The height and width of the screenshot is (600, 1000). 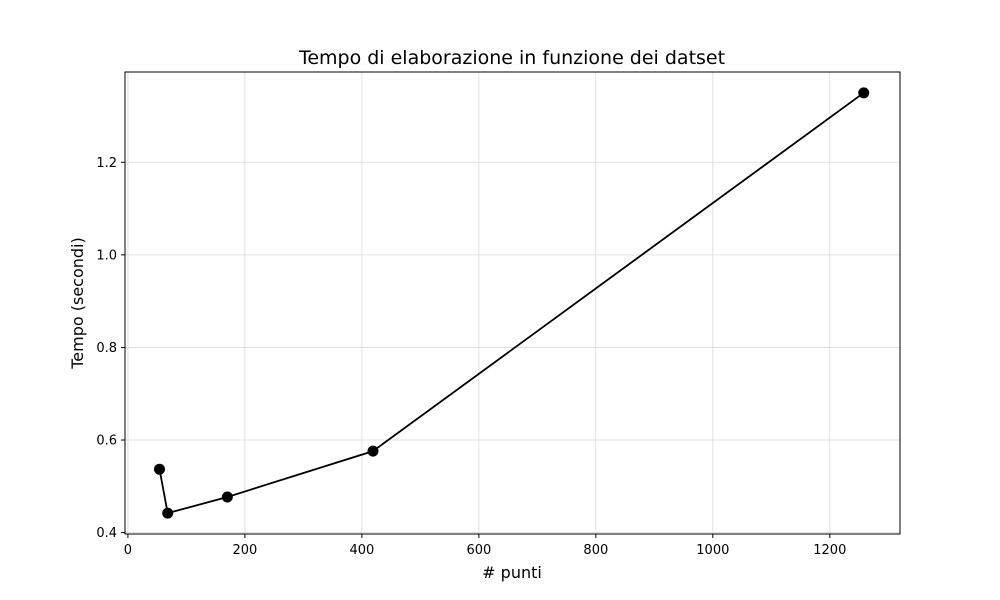 I want to click on x-axis-label: # punti, so click(x=512, y=572).